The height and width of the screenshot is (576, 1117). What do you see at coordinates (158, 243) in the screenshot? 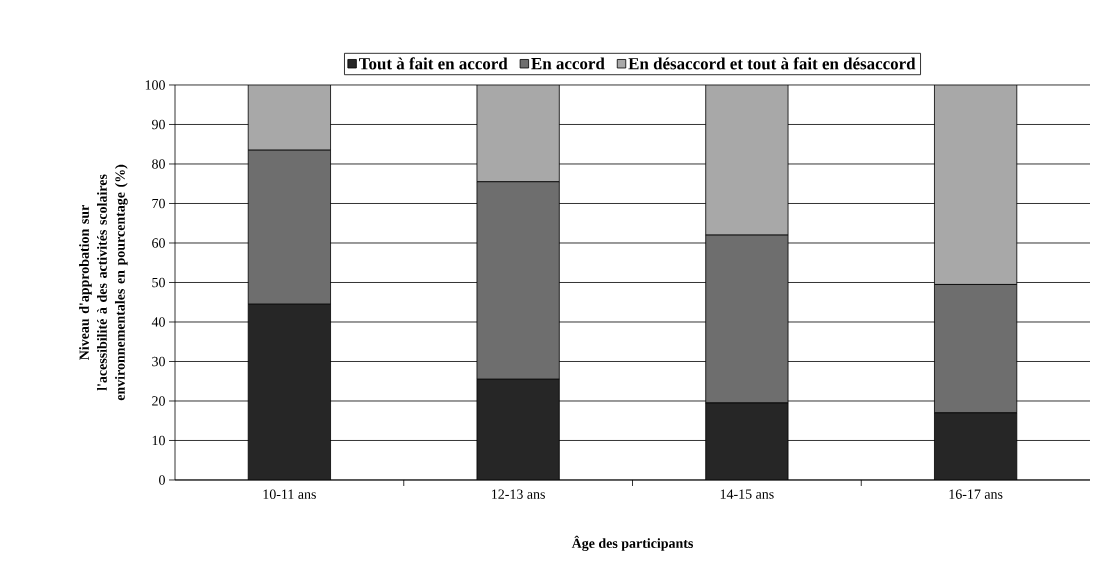
I see `y-tick-label: 60` at bounding box center [158, 243].